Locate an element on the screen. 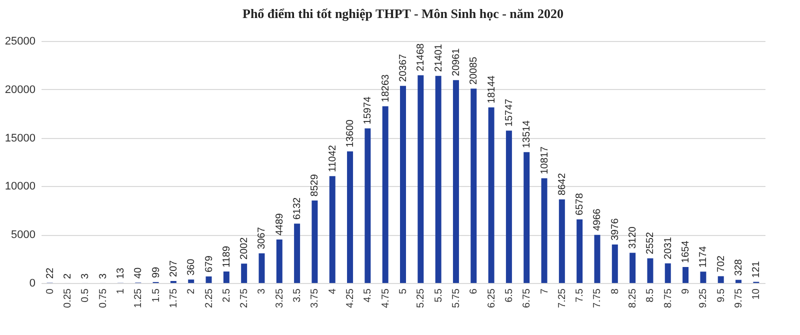 The height and width of the screenshot is (335, 800). x-tick-label: 9.75 is located at coordinates (739, 298).